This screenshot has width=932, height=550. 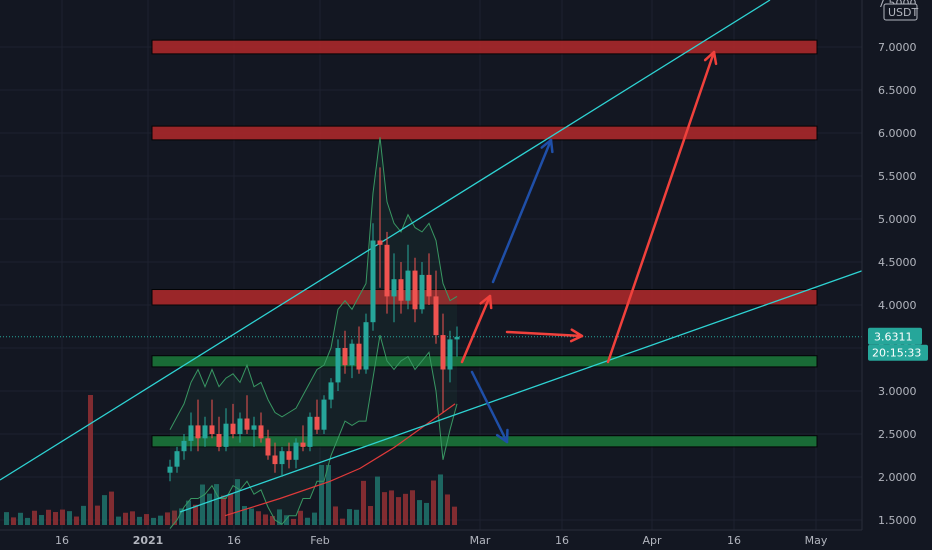 I want to click on bollinger-lower, so click(x=313, y=431).